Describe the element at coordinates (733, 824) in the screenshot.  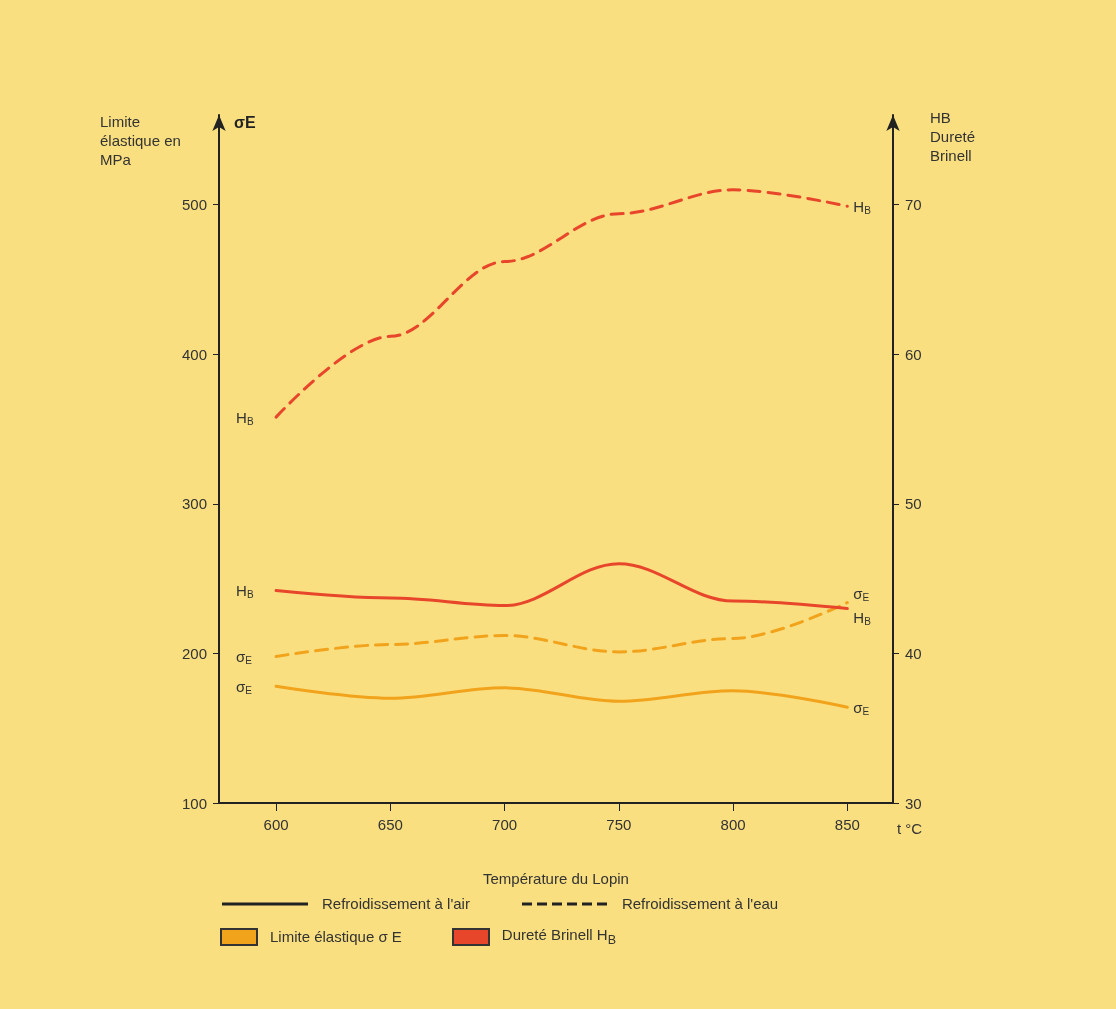
I see `x-tick-label: 800` at that location.